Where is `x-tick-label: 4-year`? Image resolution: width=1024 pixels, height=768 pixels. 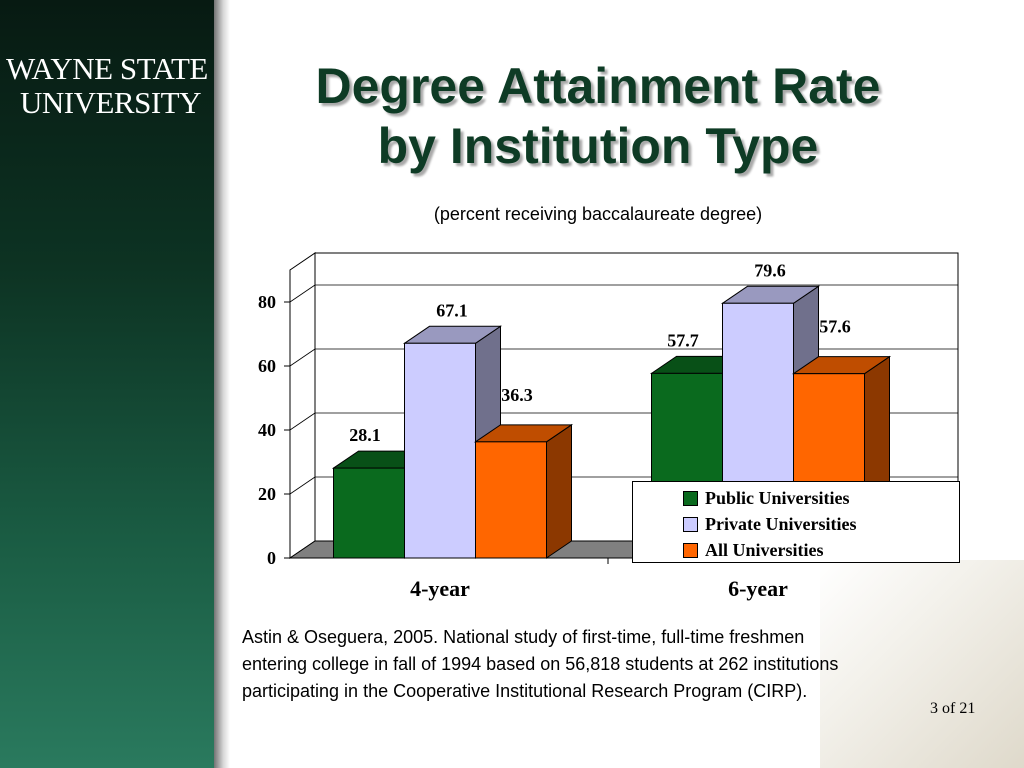 x-tick-label: 4-year is located at coordinates (440, 588).